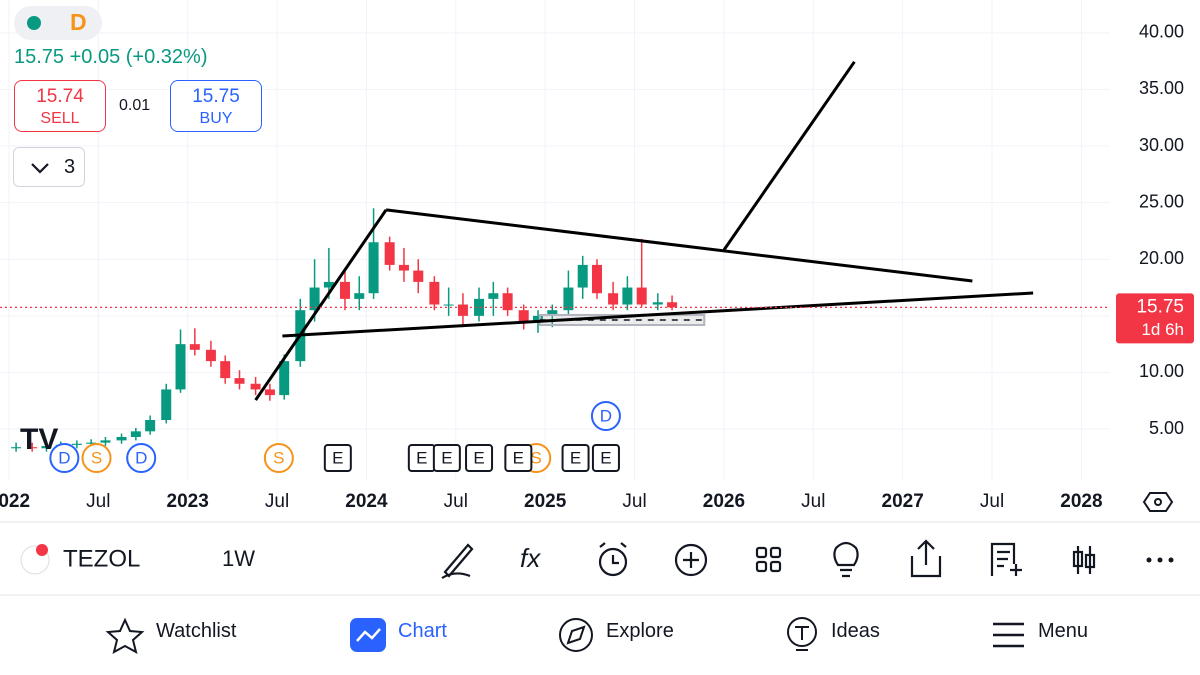 This screenshot has width=1200, height=675. I want to click on nav-item: Menu, so click(1063, 631).